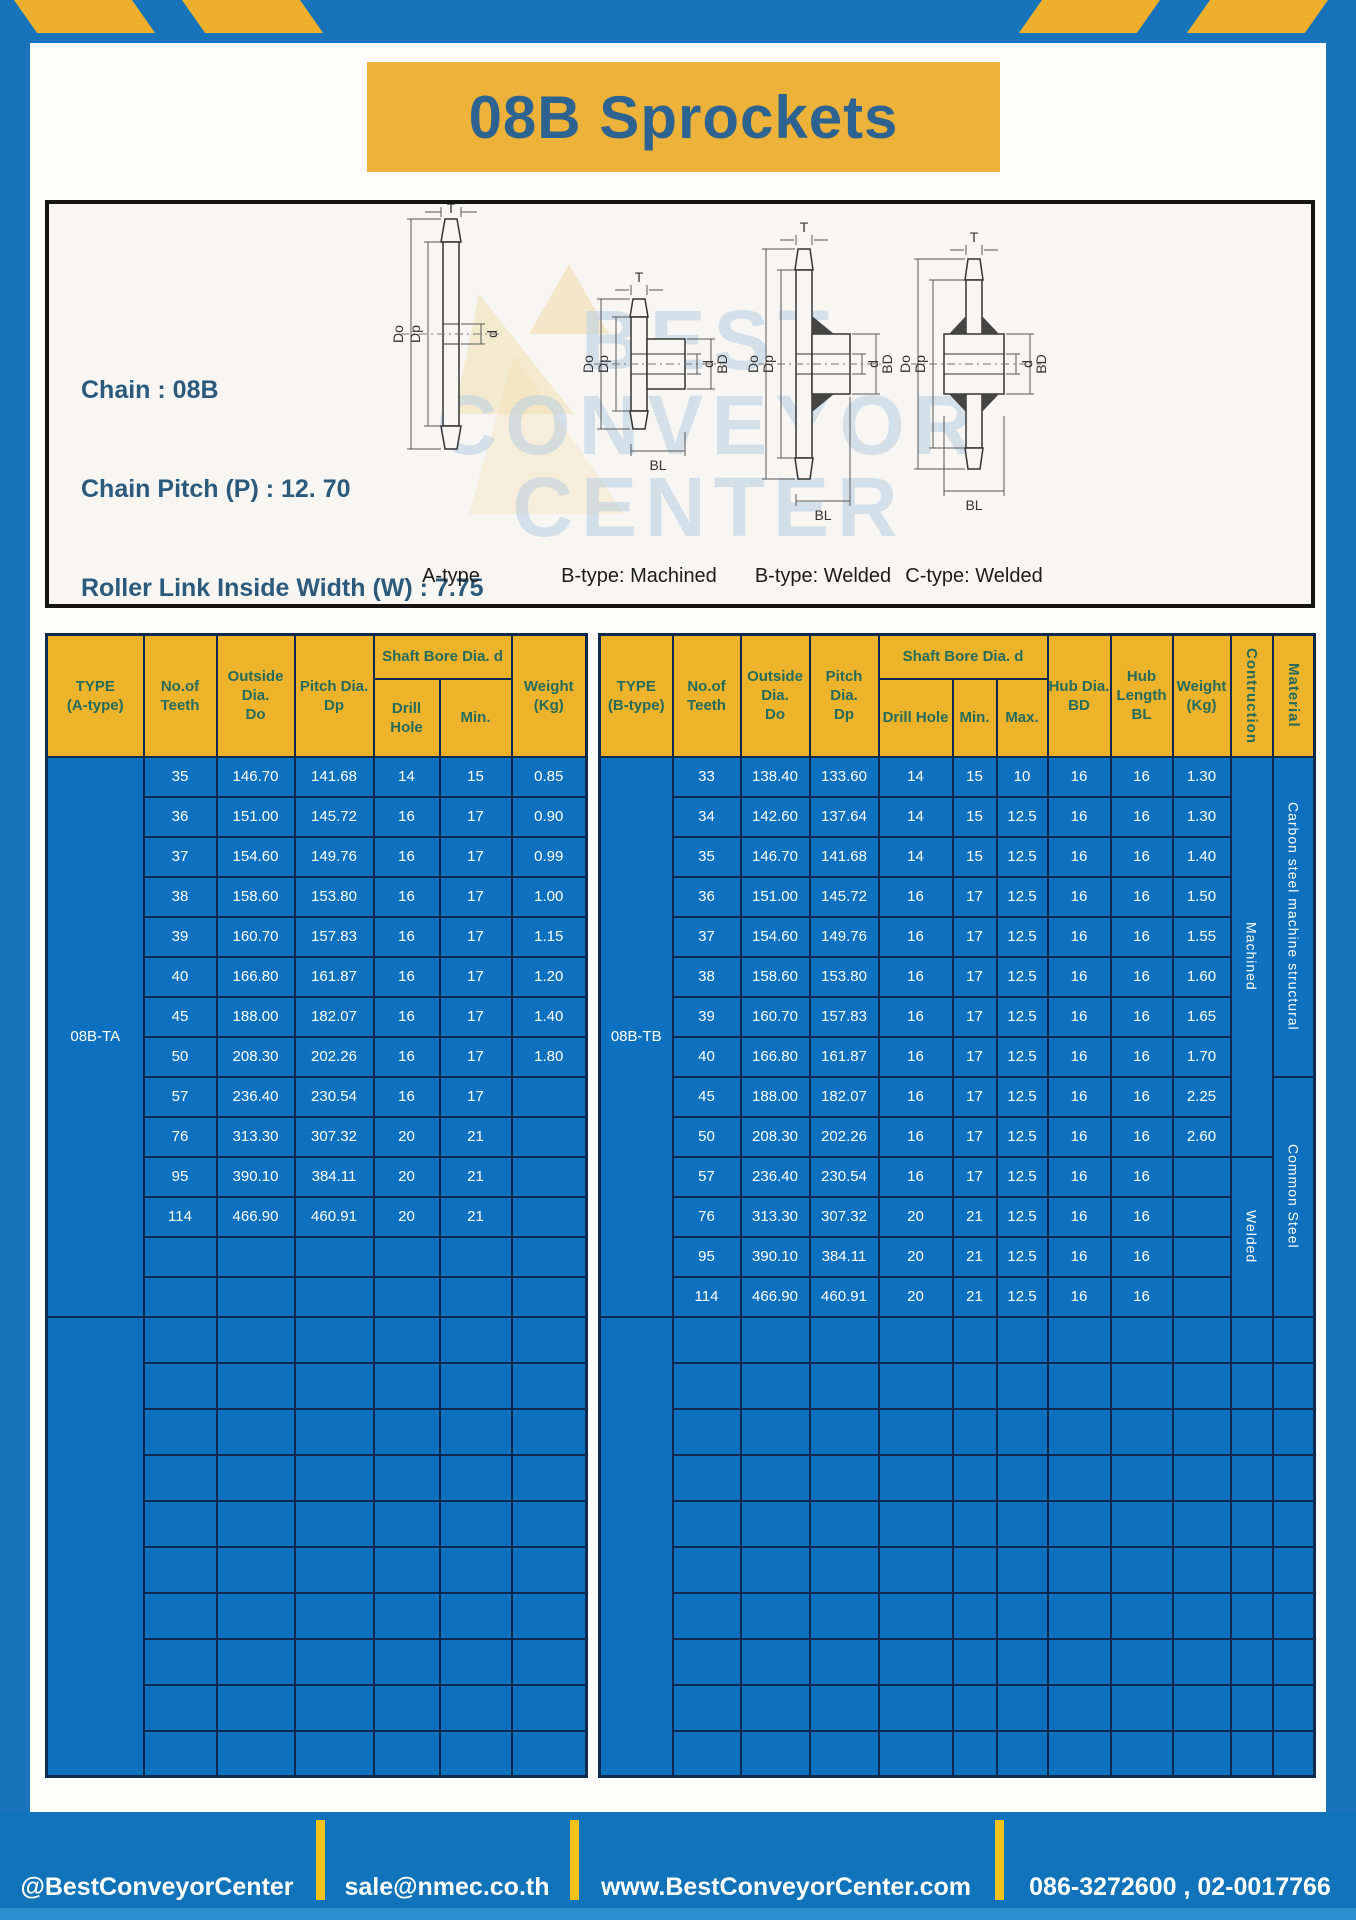 Image resolution: width=1356 pixels, height=1920 pixels. I want to click on table-cell: 161.87, so click(844, 1056).